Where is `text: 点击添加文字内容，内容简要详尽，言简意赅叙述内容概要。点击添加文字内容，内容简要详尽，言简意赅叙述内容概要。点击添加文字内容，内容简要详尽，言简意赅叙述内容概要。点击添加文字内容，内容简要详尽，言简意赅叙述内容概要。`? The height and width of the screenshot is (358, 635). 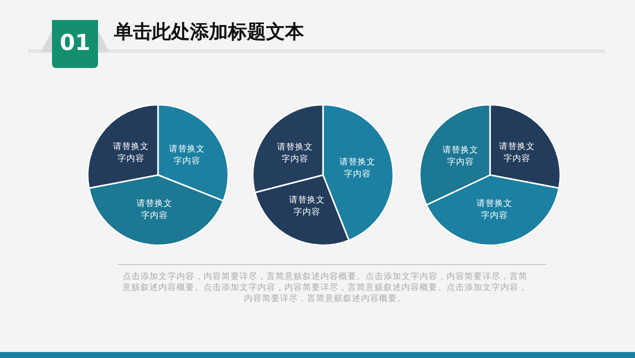
text: 点击添加文字内容，内容简要详尽，言简意赅叙述内容概要。点击添加文字内容，内容简要详尽，言简意赅叙述内容概要。点击添加文字内容，内容简要详尽，言简意赅叙述内容概要。点击添加文字内容，内容简要详尽，言简意赅叙述内容概要。 is located at coordinates (325, 288).